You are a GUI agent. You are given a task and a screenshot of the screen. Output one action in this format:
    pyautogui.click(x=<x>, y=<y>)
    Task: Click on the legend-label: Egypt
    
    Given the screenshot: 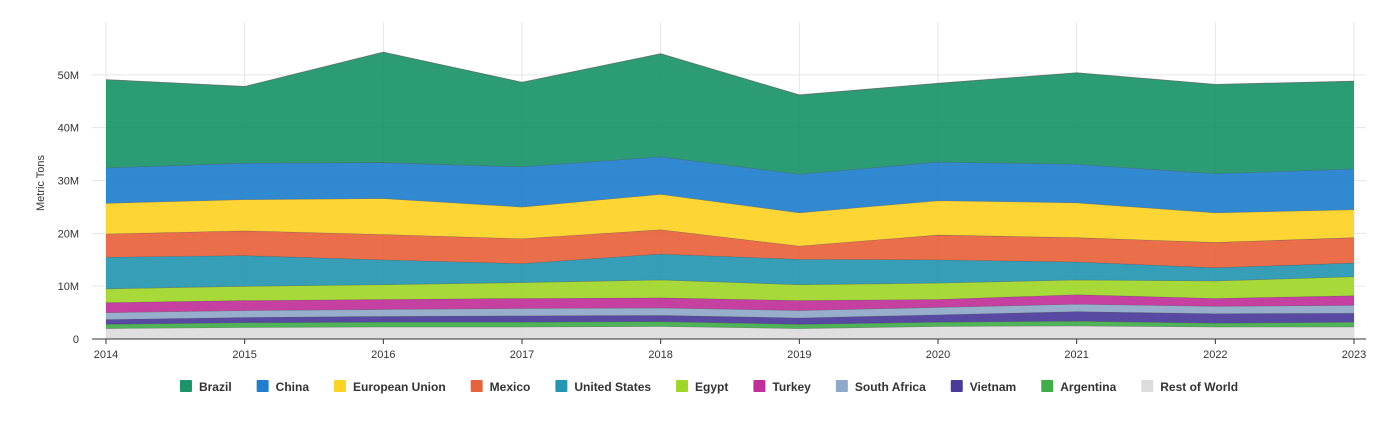 What is the action you would take?
    pyautogui.click(x=711, y=387)
    